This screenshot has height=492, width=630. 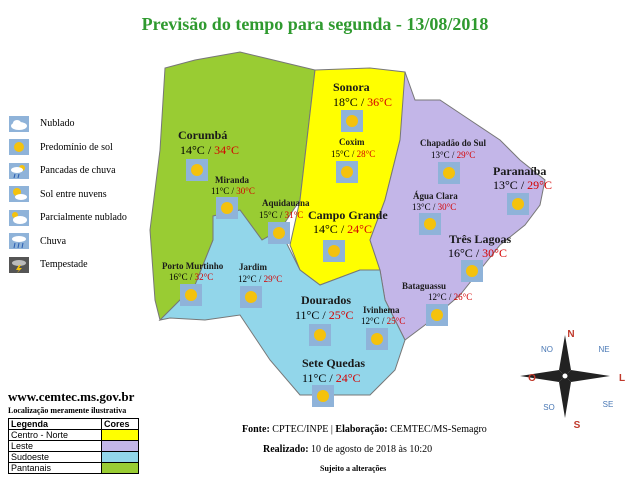 I want to click on city-corumba-name: Corumbá, so click(x=203, y=135).